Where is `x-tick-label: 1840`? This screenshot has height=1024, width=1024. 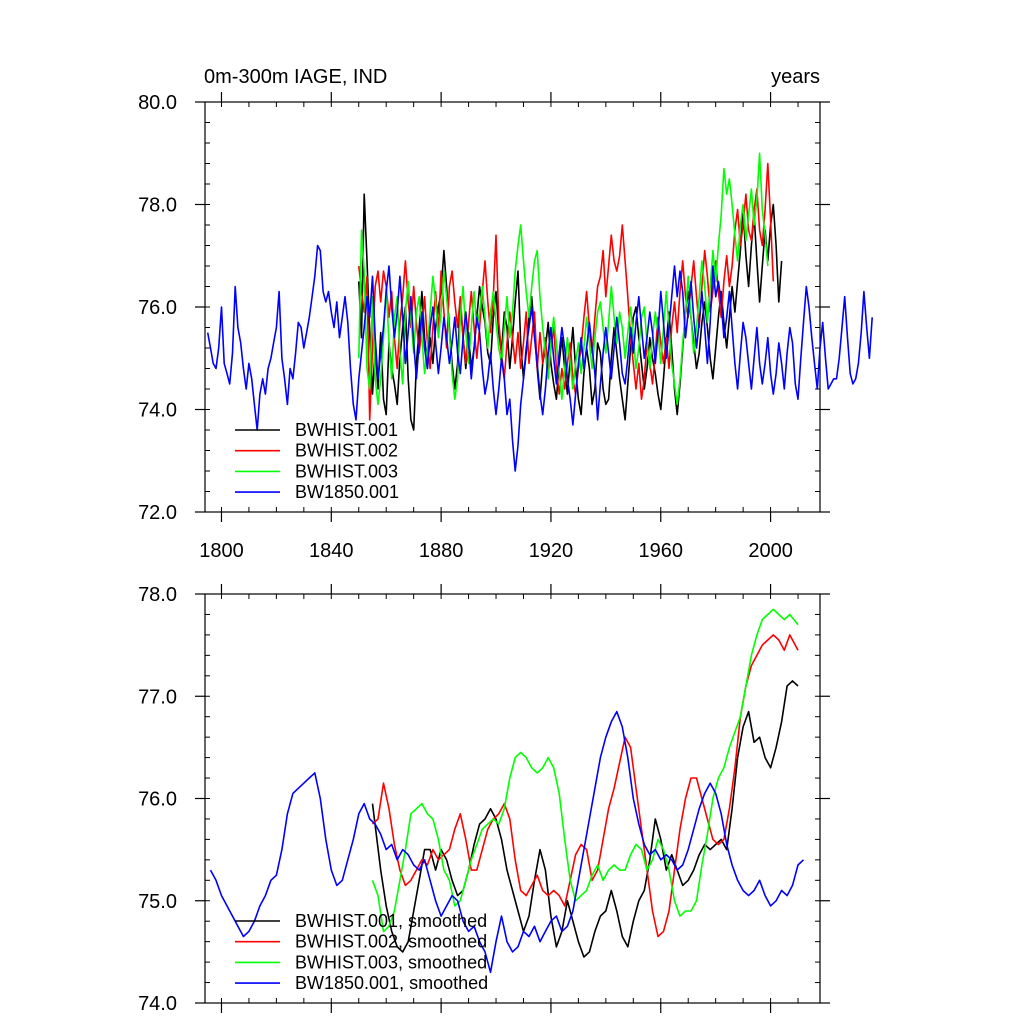 x-tick-label: 1840 is located at coordinates (331, 551).